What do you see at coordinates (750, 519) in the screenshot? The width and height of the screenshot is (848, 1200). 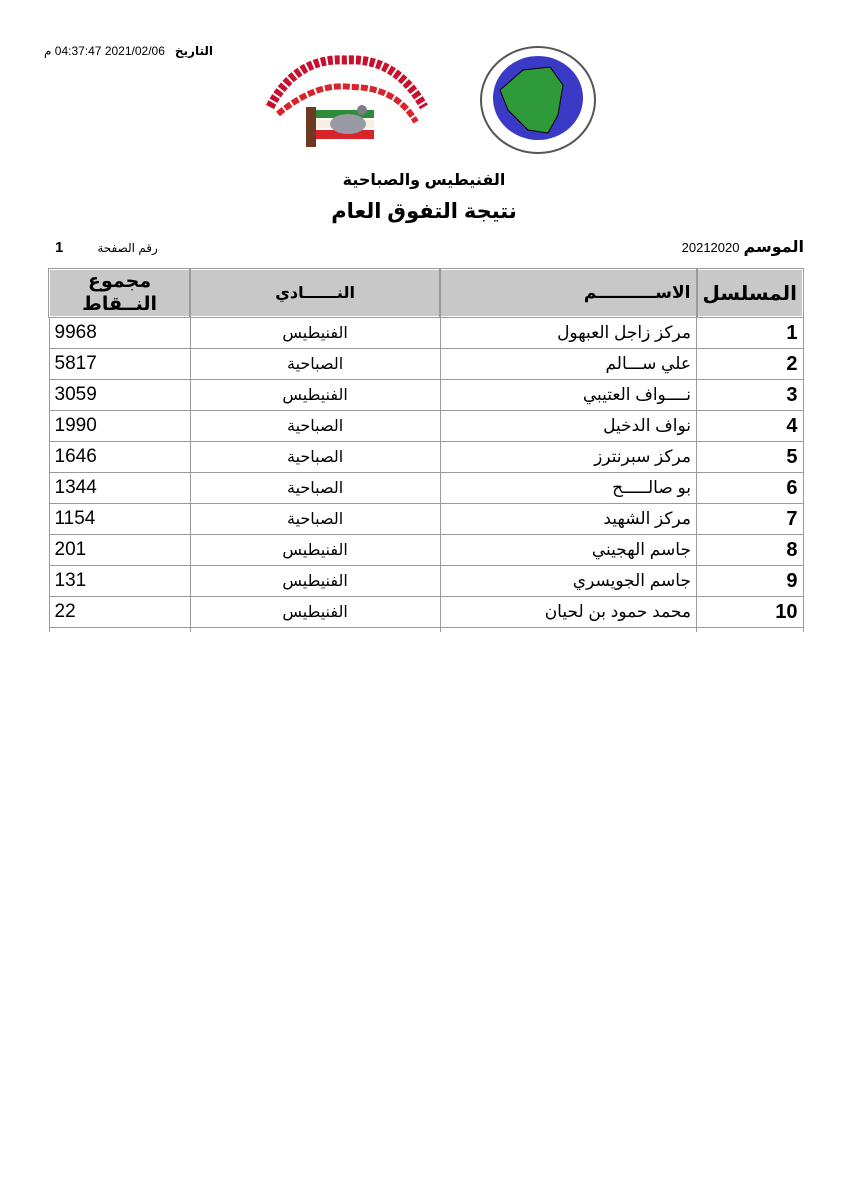 I see `cell-serial: 7` at bounding box center [750, 519].